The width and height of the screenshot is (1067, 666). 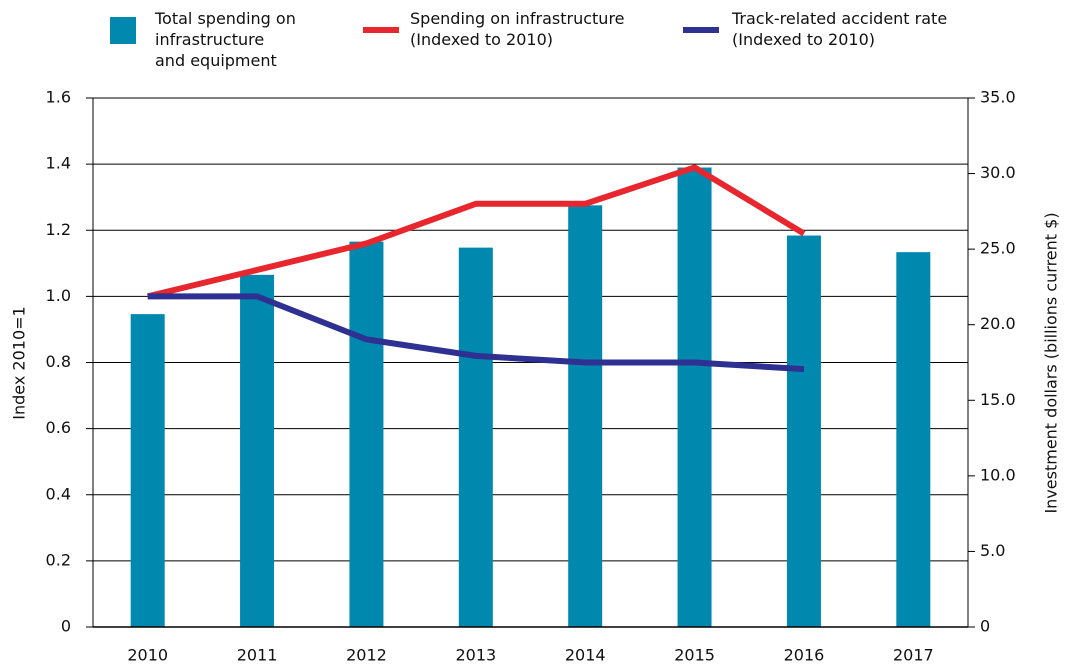 What do you see at coordinates (58, 163) in the screenshot?
I see `y-tick-label: 1.4` at bounding box center [58, 163].